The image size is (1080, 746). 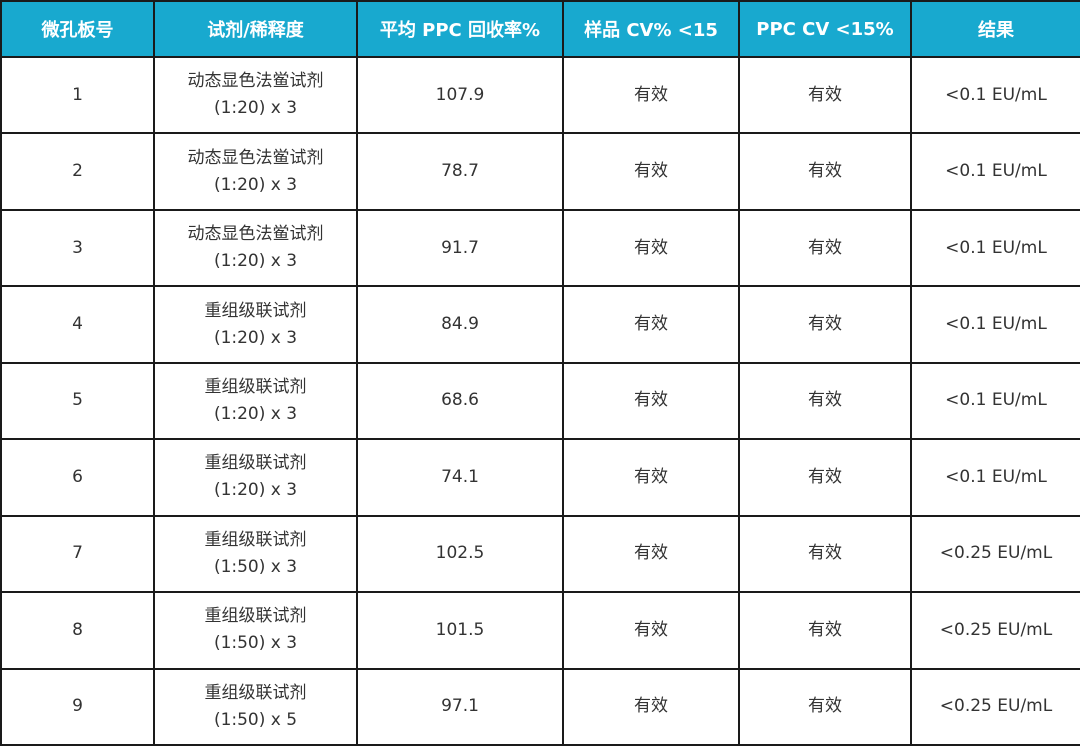 What do you see at coordinates (77, 29) in the screenshot?
I see `header-plate-number: 微孔板号` at bounding box center [77, 29].